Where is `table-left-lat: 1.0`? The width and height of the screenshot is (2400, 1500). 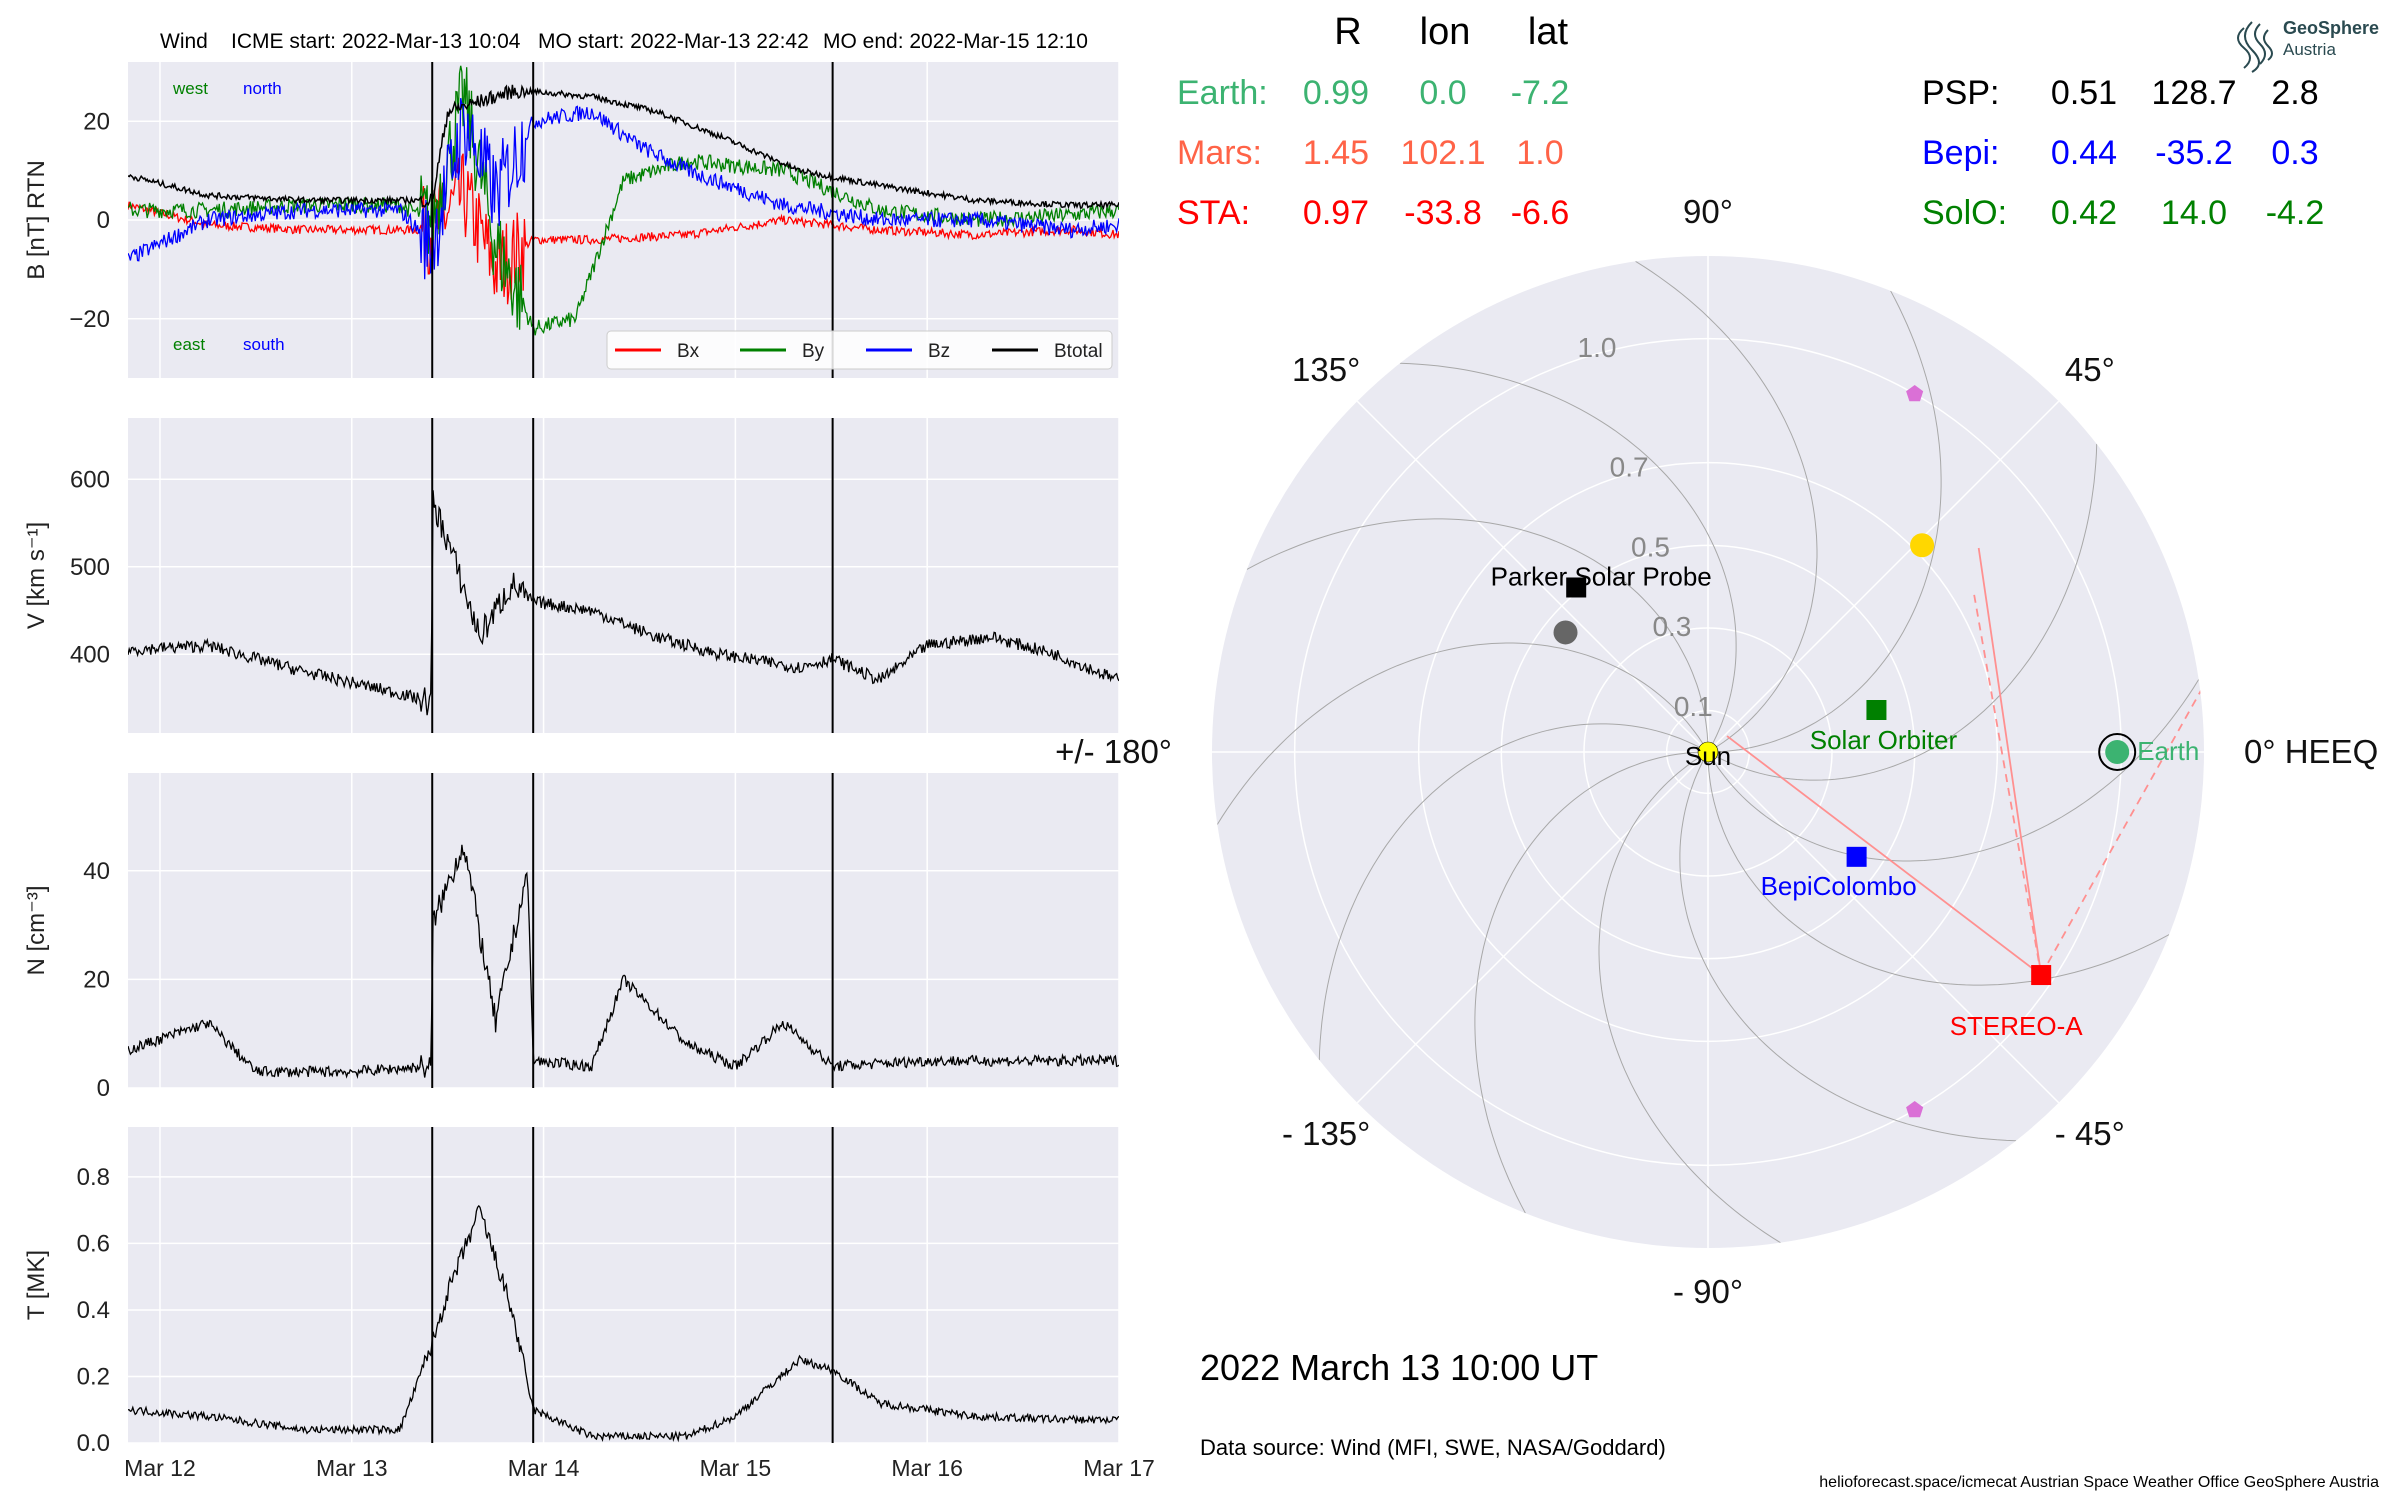
table-left-lat: 1.0 is located at coordinates (1539, 153).